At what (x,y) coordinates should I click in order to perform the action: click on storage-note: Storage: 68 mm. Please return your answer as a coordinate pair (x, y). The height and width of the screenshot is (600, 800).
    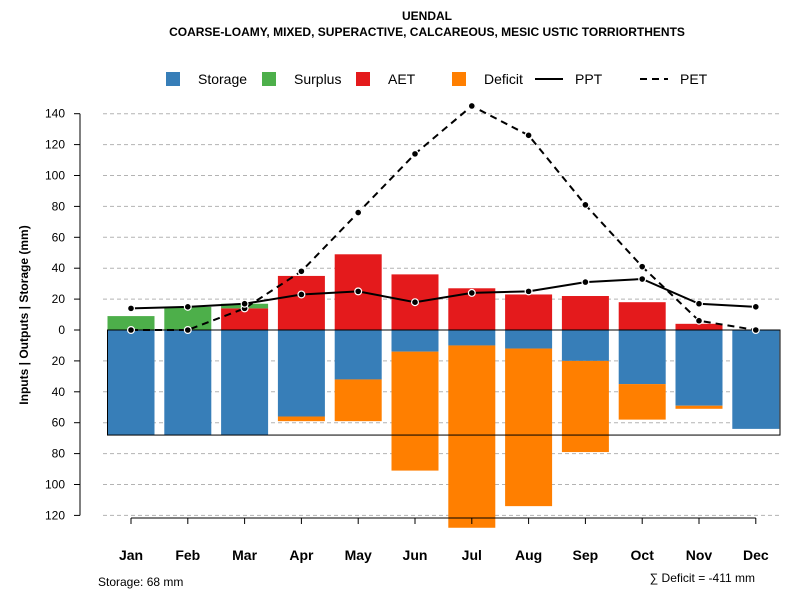
    Looking at the image, I should click on (140, 582).